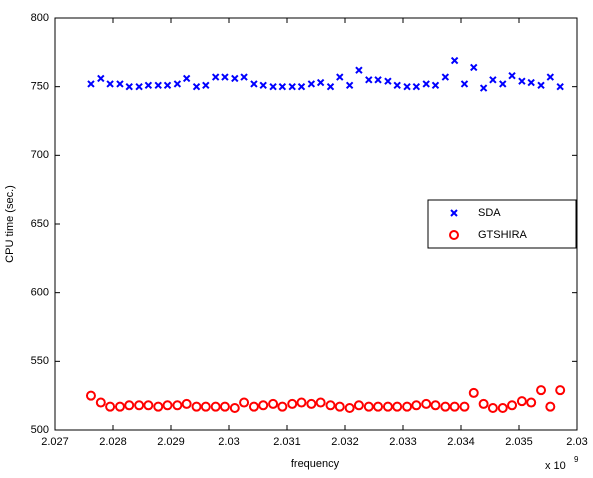  What do you see at coordinates (55, 442) in the screenshot?
I see `x-tick-label: 2.027` at bounding box center [55, 442].